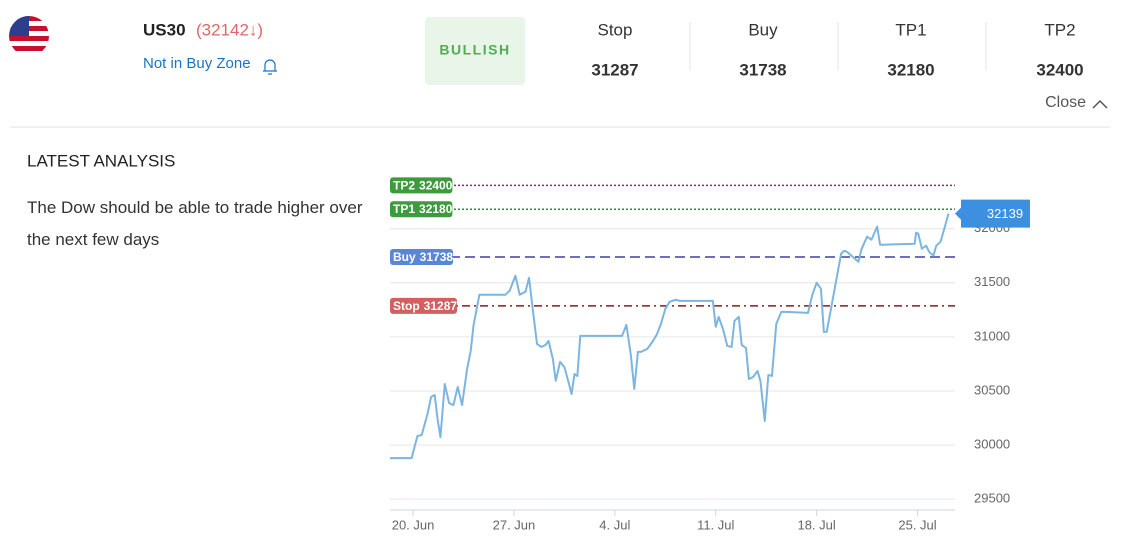 This screenshot has width=1123, height=547. I want to click on level-label: TP1 32180, so click(423, 209).